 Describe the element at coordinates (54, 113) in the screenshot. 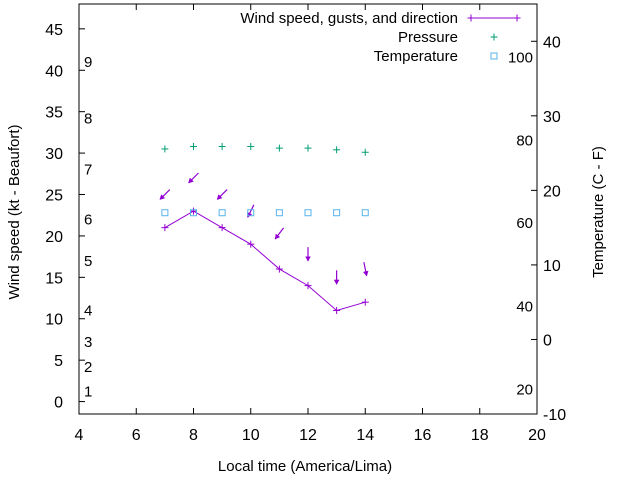

I see `y-tick-label: 35` at that location.